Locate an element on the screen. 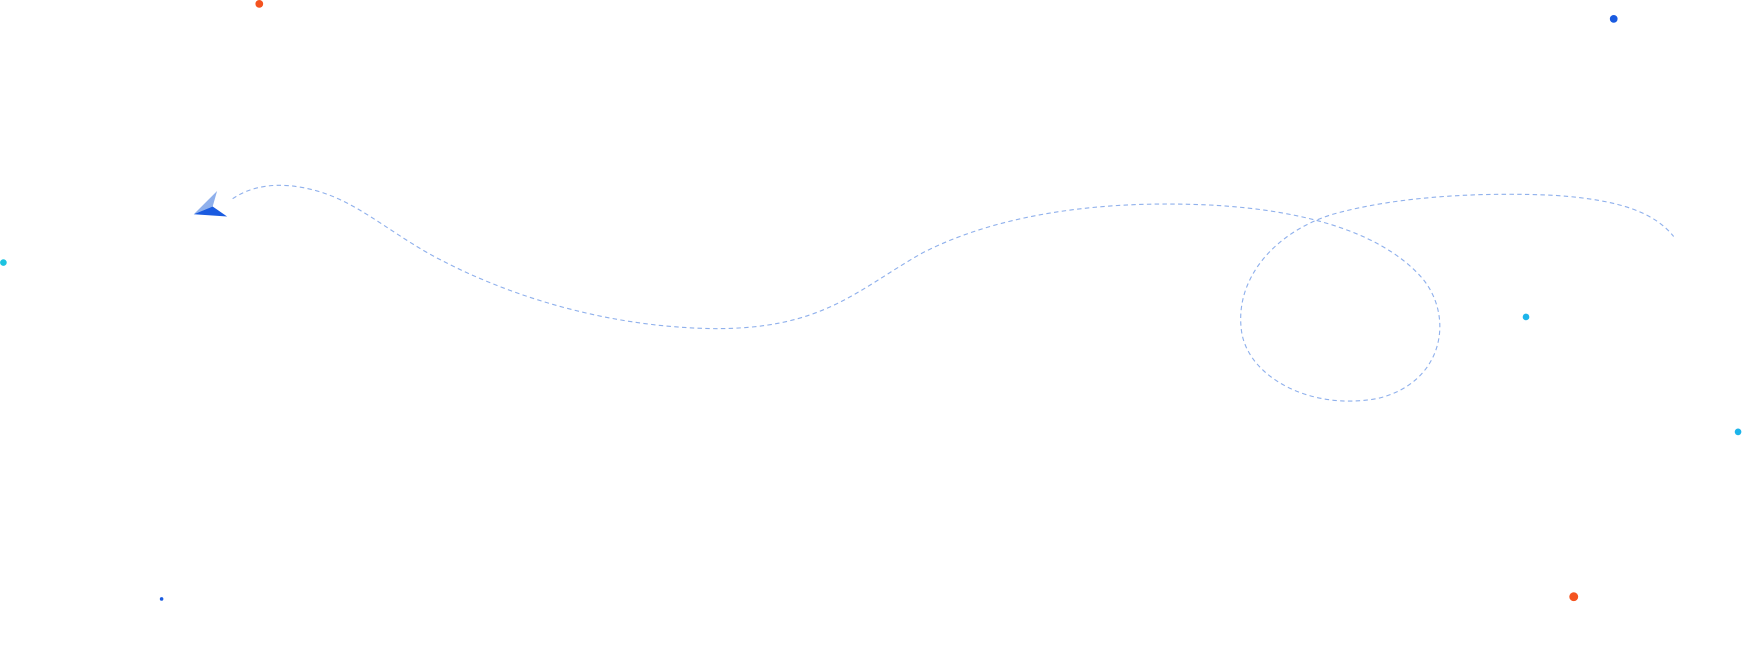 The height and width of the screenshot is (665, 1742). plane-wing-light is located at coordinates (205, 202).